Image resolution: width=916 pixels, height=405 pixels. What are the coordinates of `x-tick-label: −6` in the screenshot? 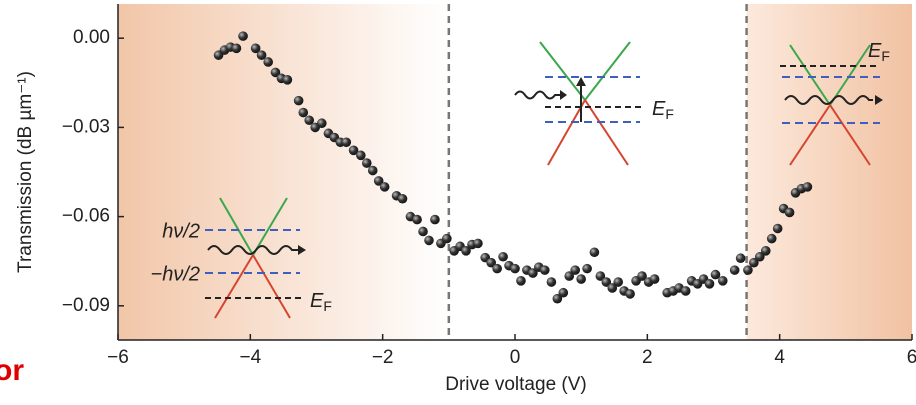 It's located at (118, 357).